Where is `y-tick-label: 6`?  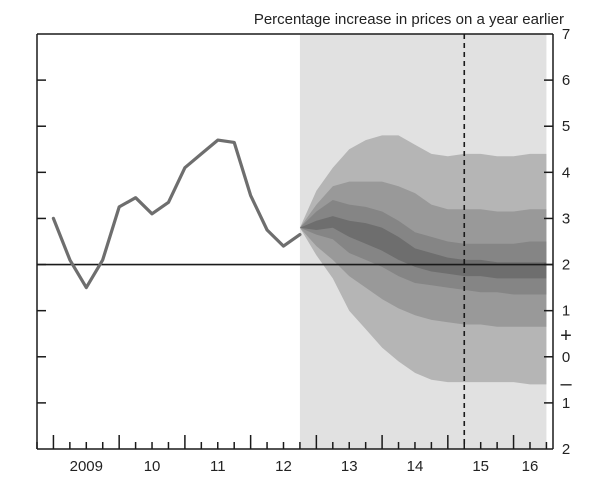 y-tick-label: 6 is located at coordinates (566, 80).